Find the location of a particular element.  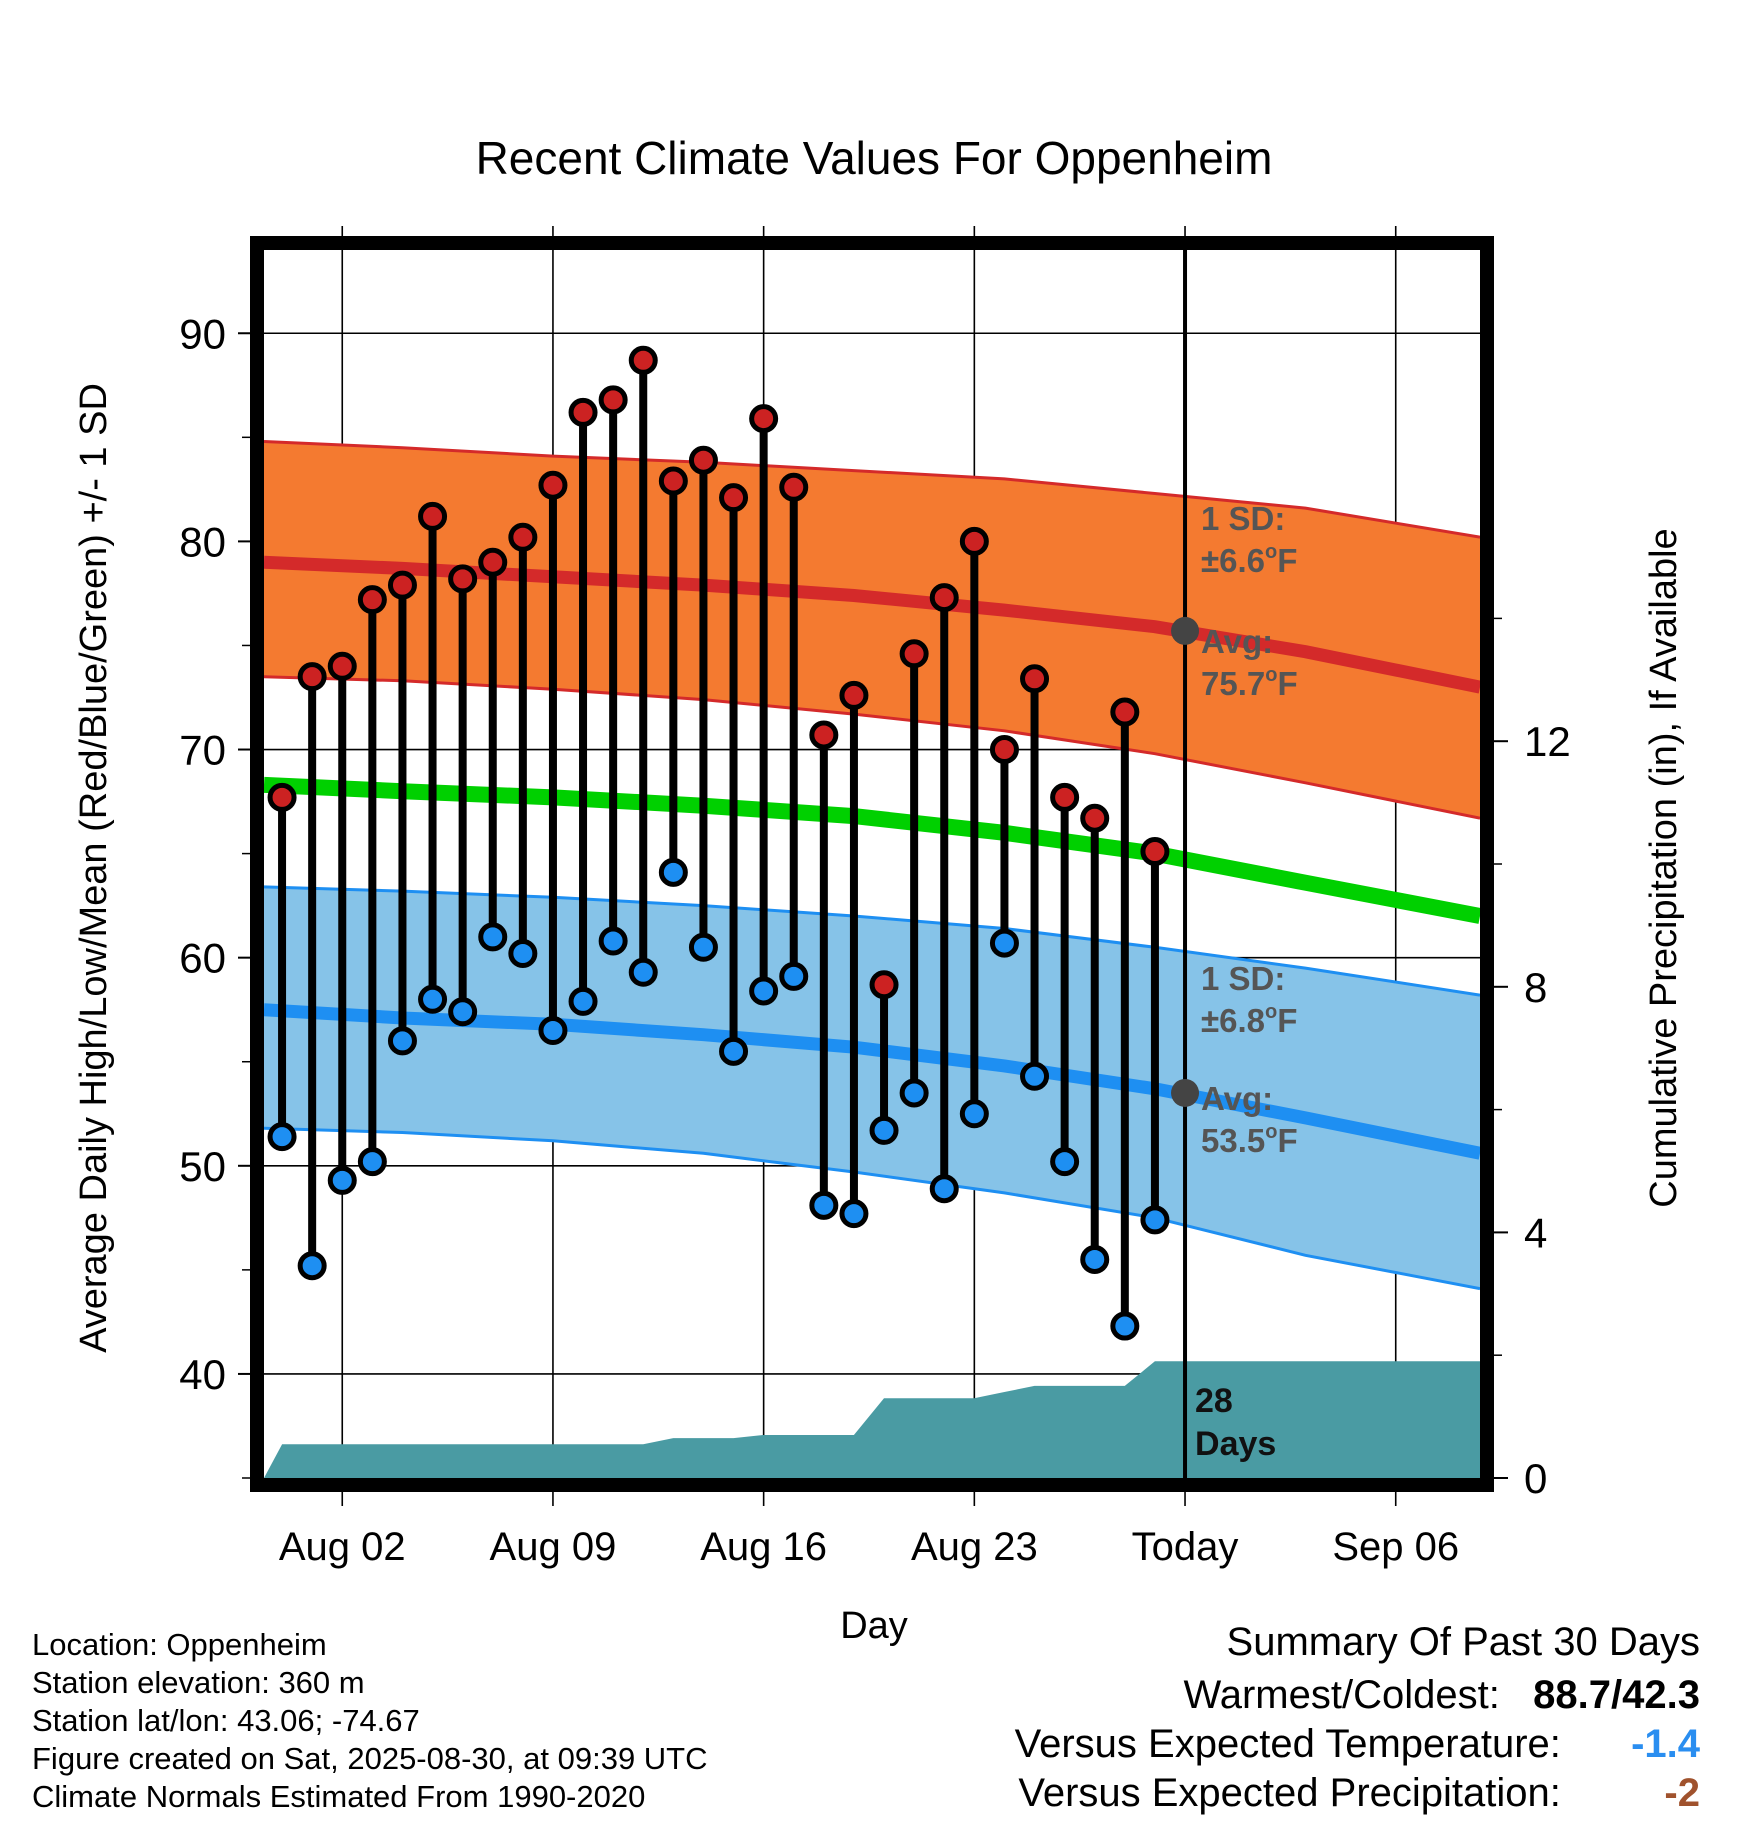

days-text-label: Days is located at coordinates (1235, 1444).